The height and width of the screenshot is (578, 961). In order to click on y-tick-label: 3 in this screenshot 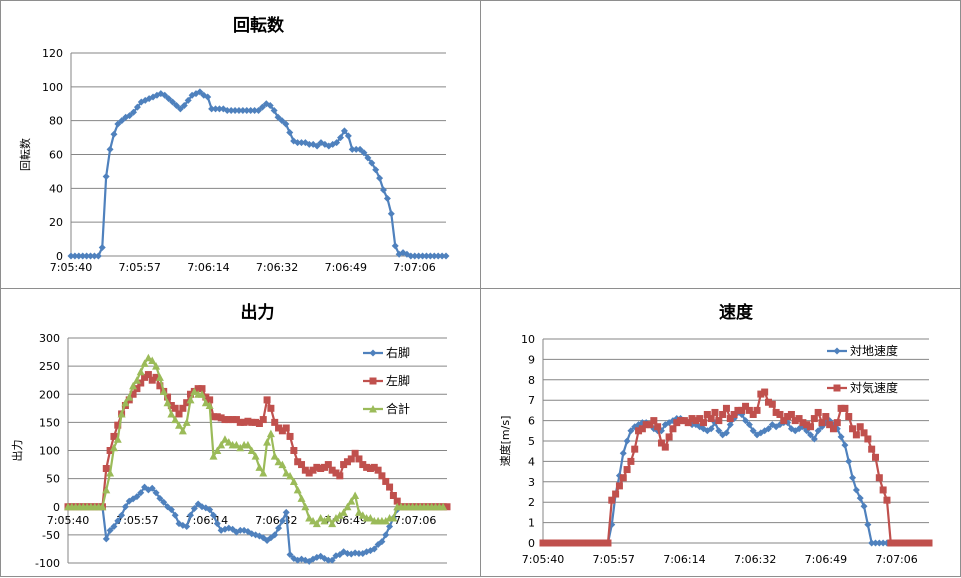, I will do `click(531, 482)`.